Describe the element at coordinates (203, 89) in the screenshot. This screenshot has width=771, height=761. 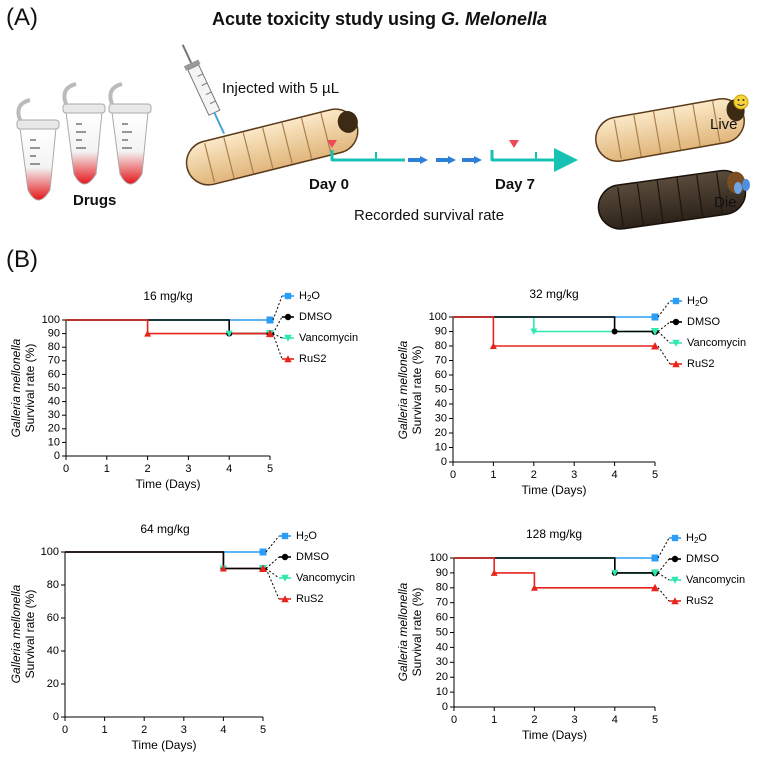
I see `syringe-icon` at that location.